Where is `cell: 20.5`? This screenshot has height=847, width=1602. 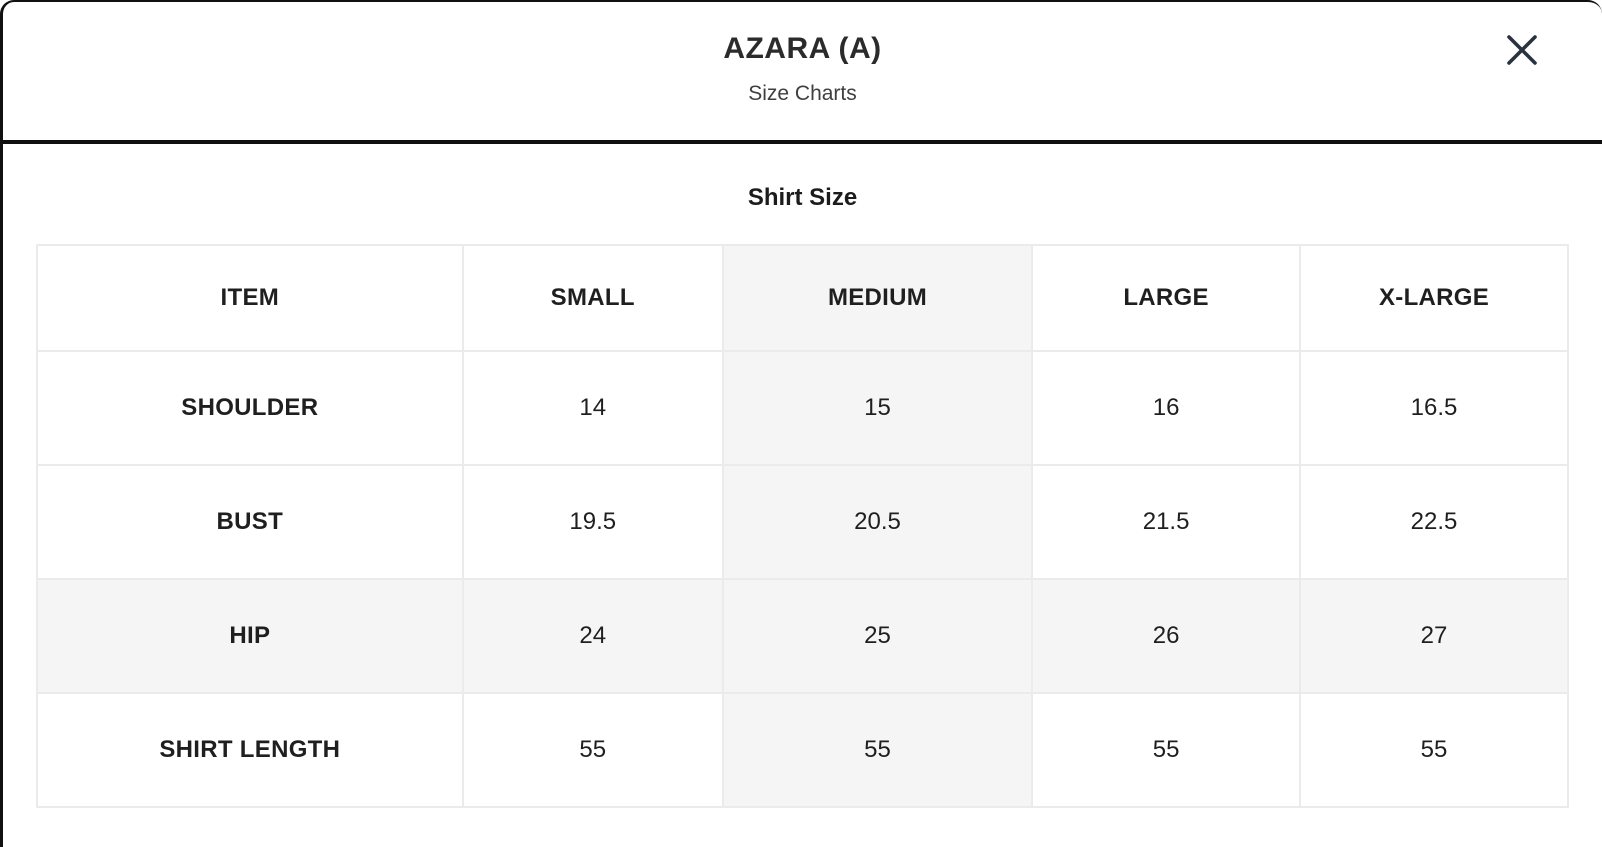
cell: 20.5 is located at coordinates (877, 522).